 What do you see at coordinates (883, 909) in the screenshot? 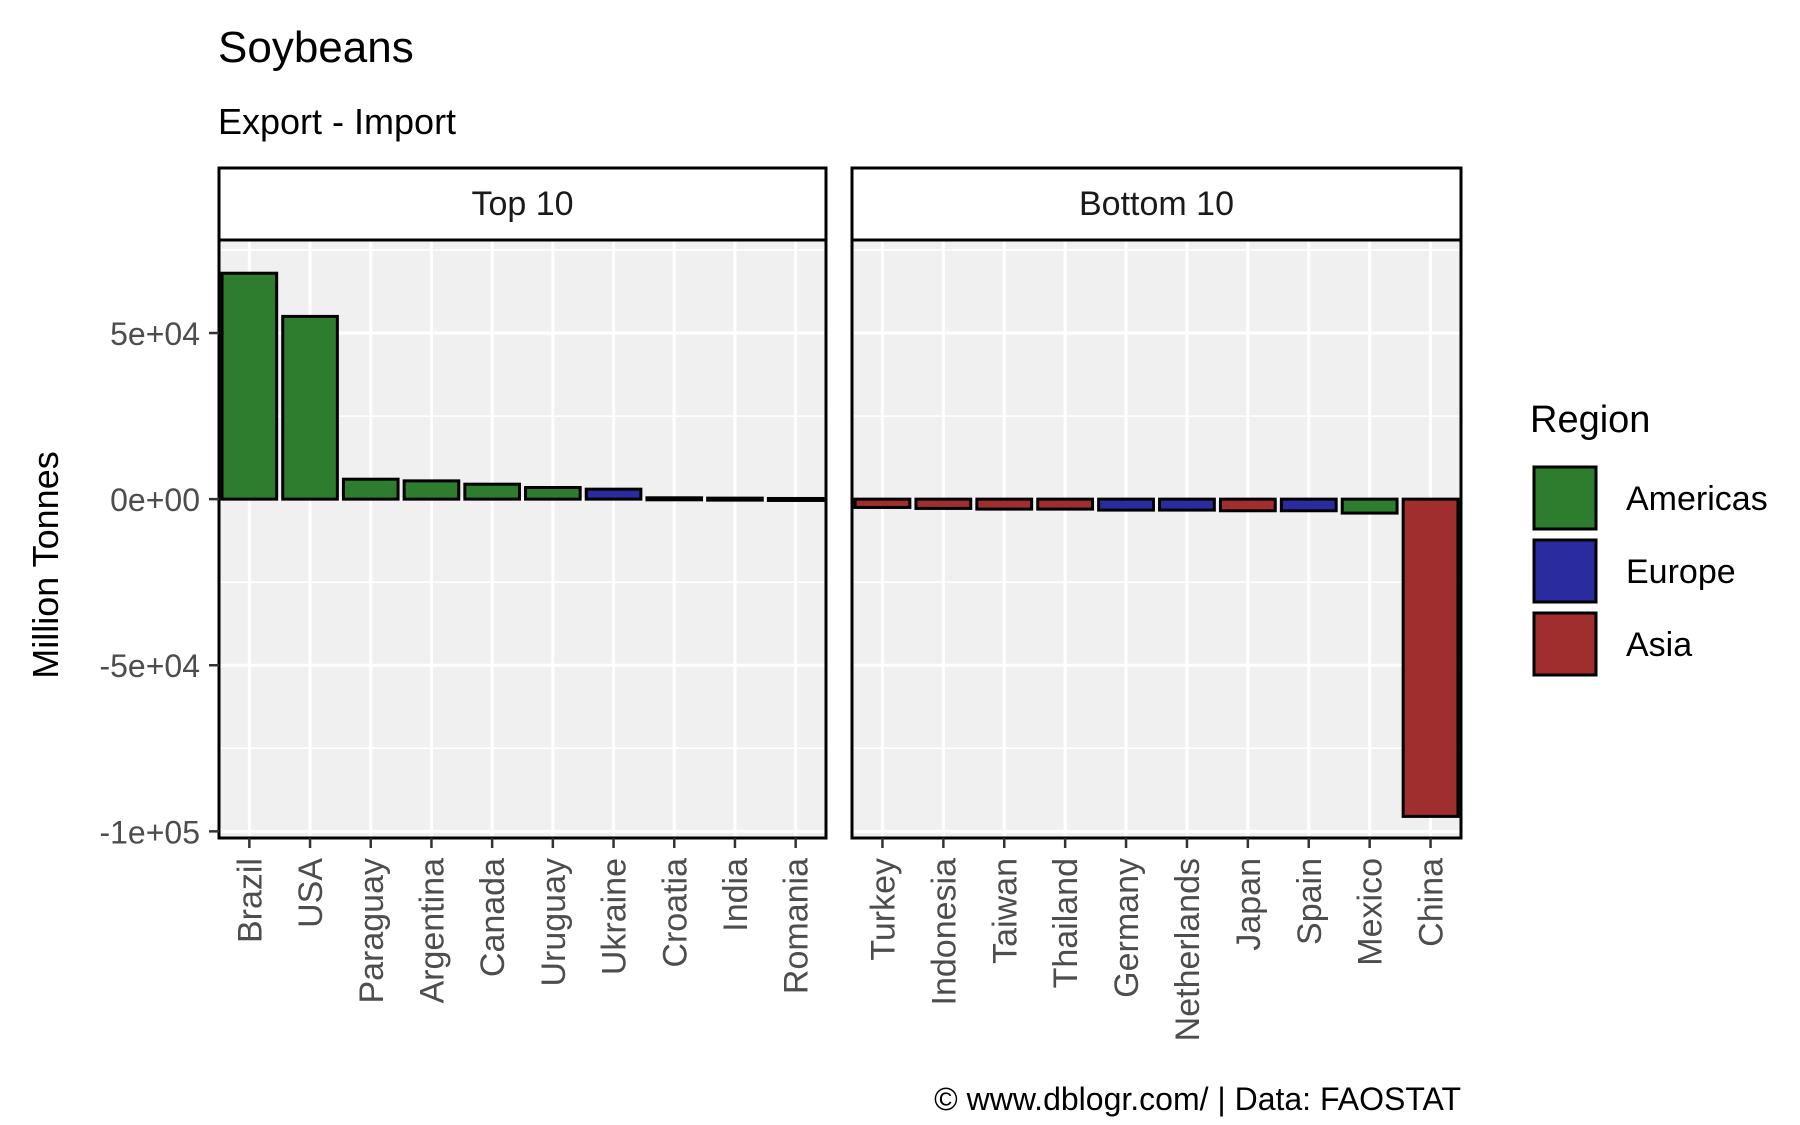
I see `x-tick-label: Turkey` at bounding box center [883, 909].